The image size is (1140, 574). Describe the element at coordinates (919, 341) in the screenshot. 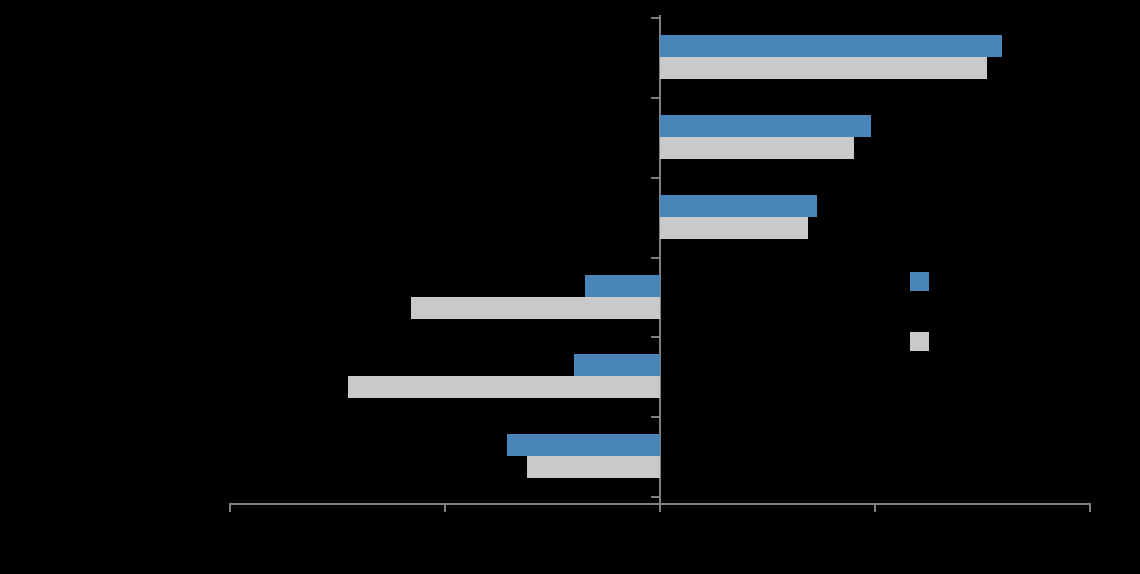

I see `legend-swatch-gray` at that location.